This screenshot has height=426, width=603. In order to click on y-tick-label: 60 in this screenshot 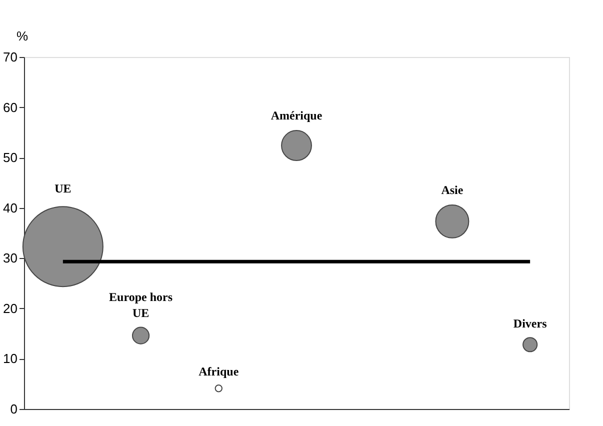, I will do `click(10, 107)`.